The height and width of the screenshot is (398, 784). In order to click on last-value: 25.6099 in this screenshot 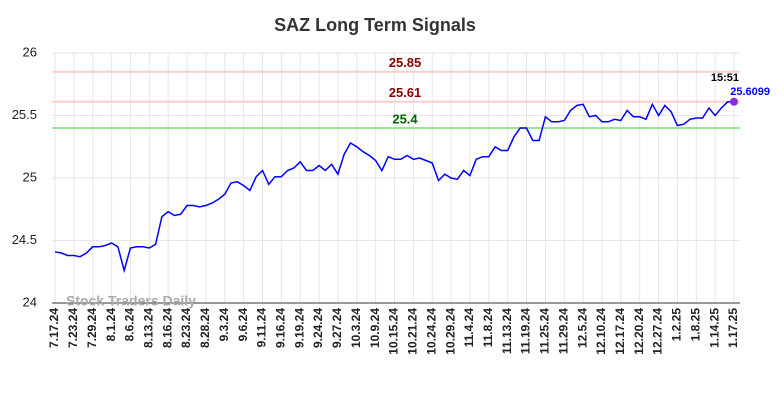, I will do `click(750, 92)`.